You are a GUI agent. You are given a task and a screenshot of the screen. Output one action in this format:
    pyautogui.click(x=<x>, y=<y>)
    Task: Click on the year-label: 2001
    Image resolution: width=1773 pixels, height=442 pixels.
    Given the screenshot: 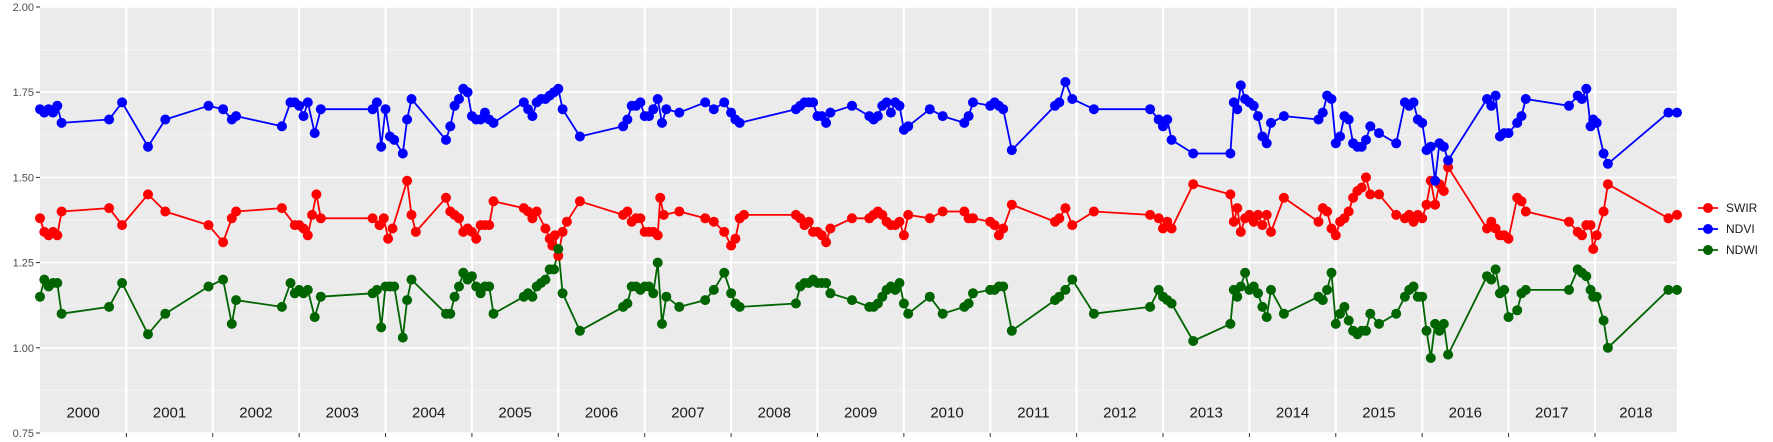 What is the action you would take?
    pyautogui.click(x=169, y=413)
    